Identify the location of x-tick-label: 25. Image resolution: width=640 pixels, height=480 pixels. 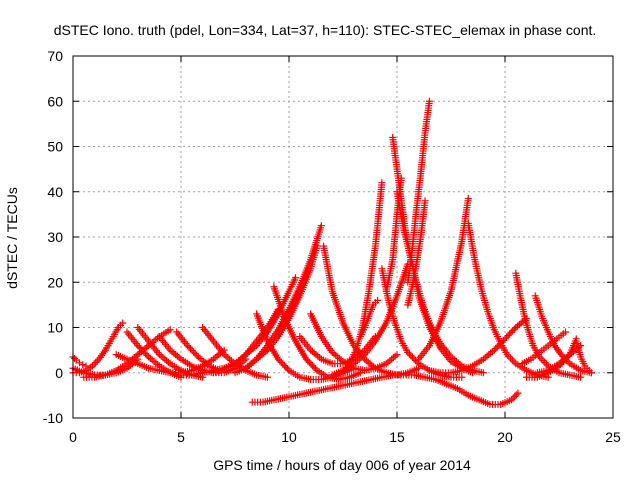
(613, 437).